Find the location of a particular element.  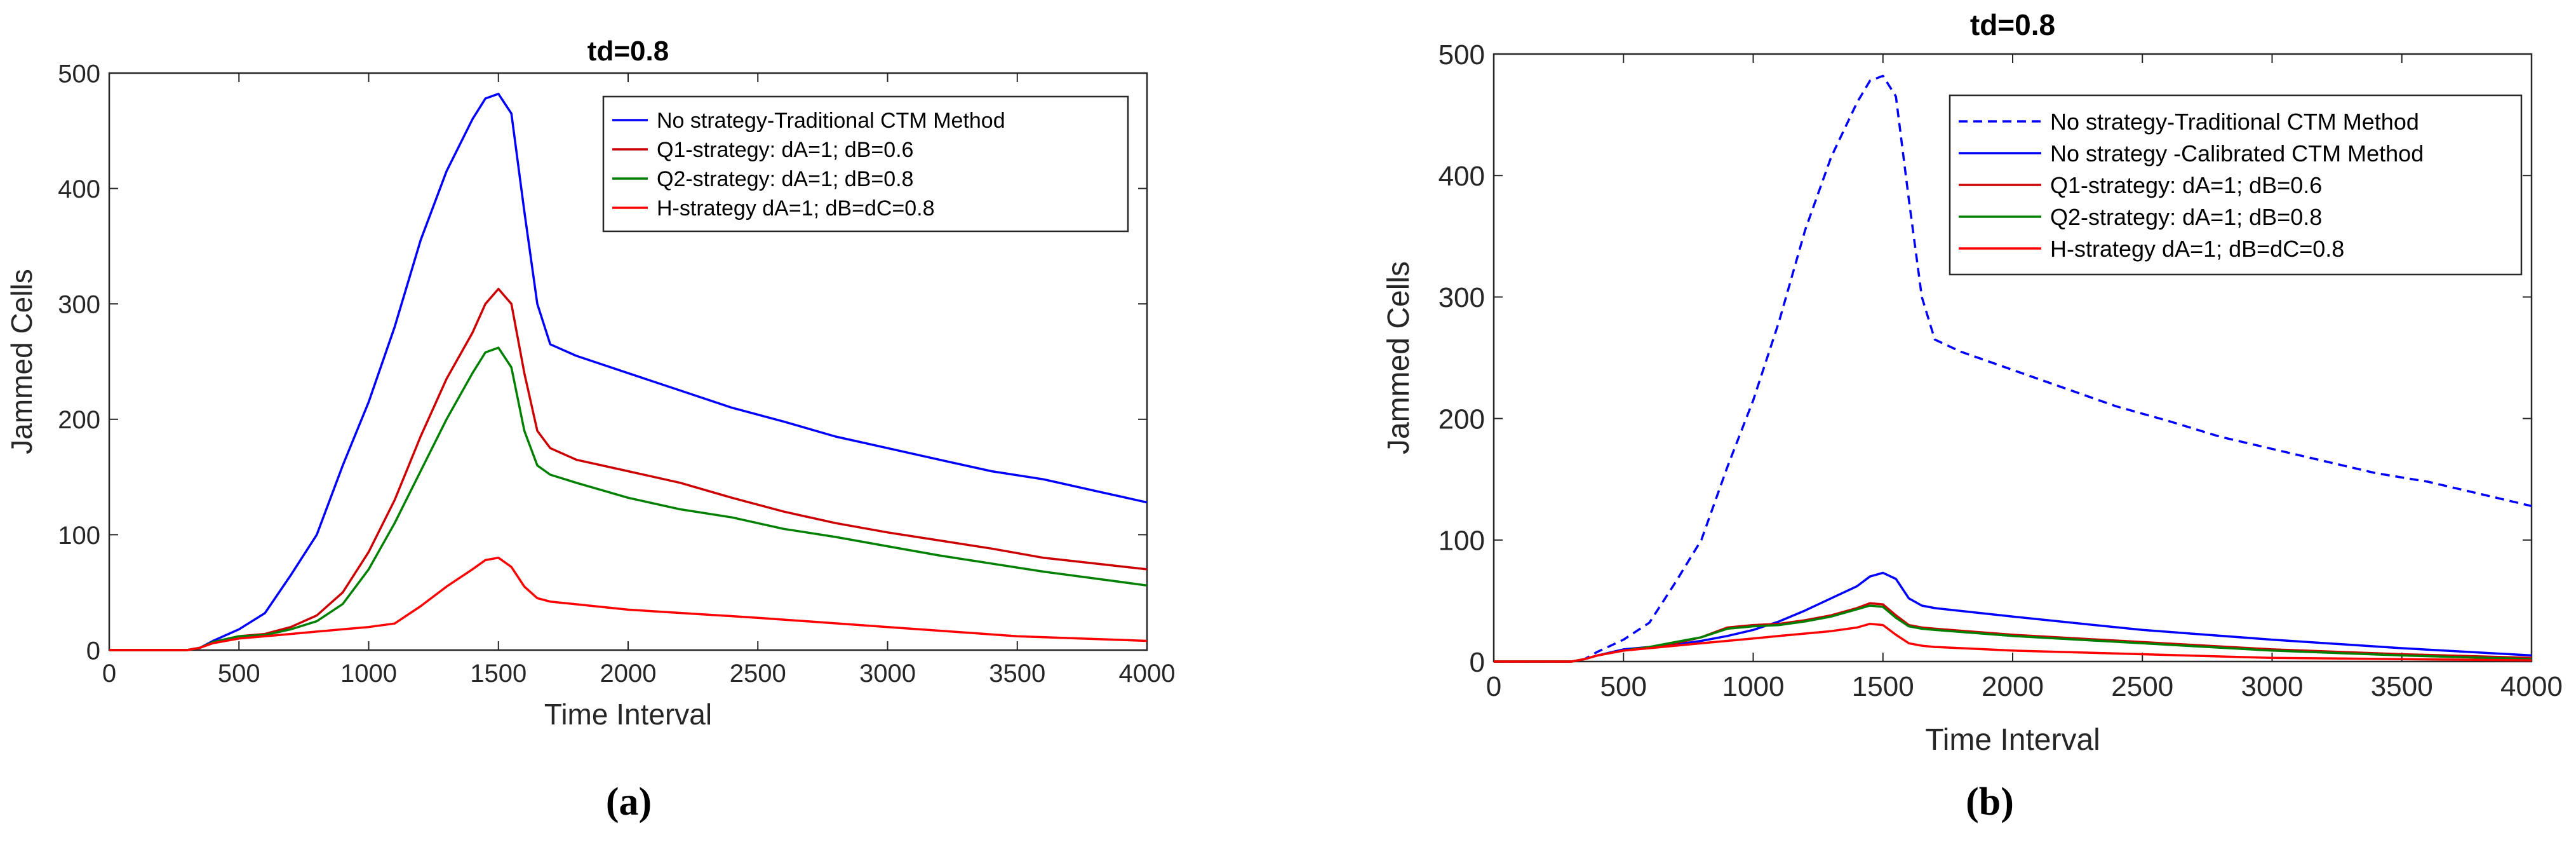

panel-caption: (b) is located at coordinates (1990, 802).